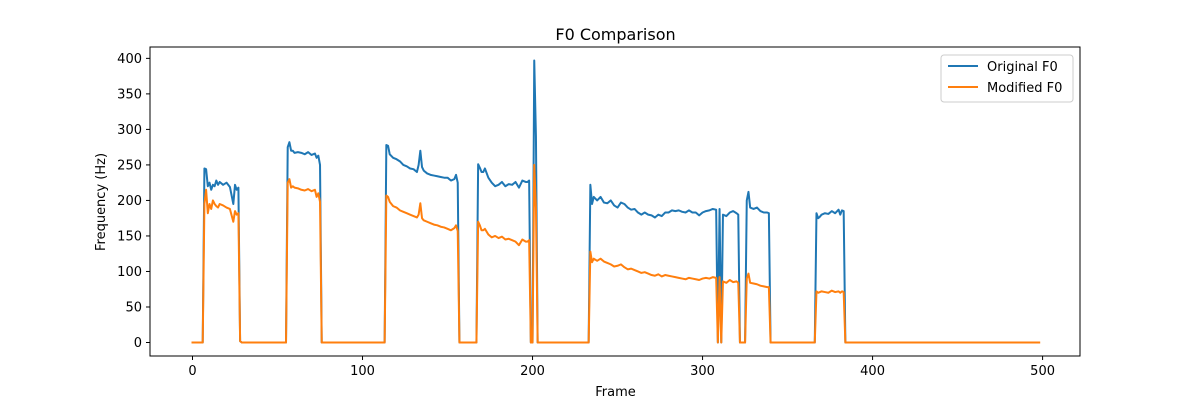 The image size is (1200, 400). Describe the element at coordinates (362, 371) in the screenshot. I see `x-tick-label: 100` at that location.